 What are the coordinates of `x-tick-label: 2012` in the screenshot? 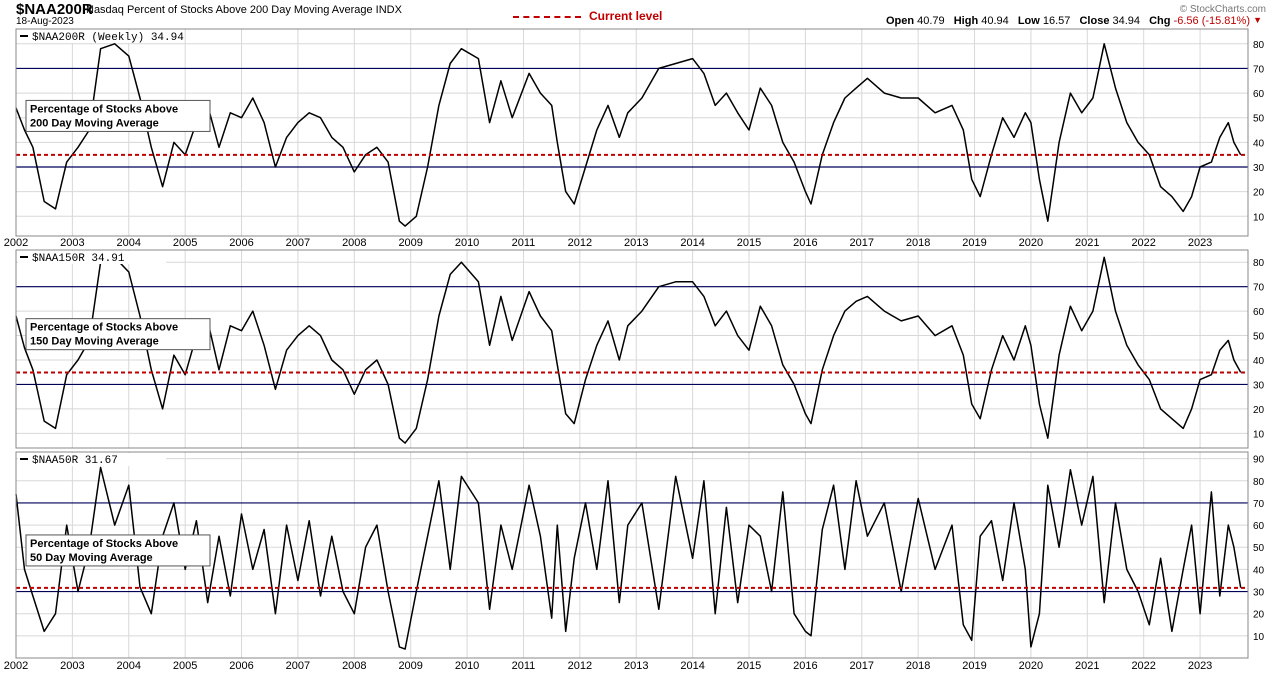 It's located at (580, 243).